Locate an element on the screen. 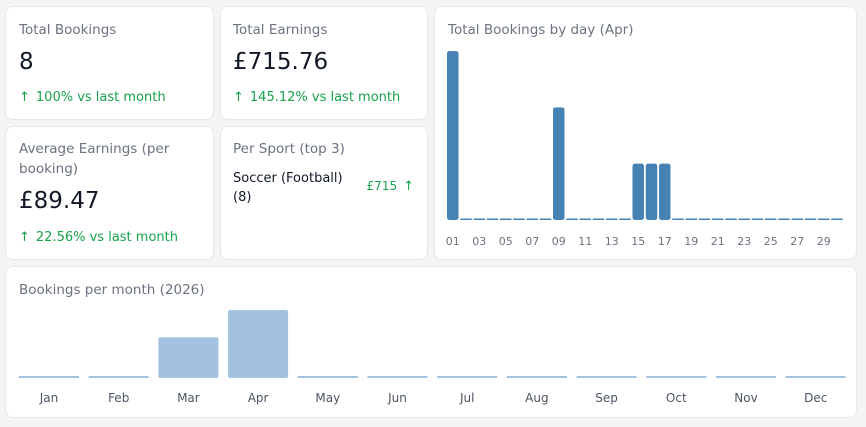 This screenshot has height=427, width=866. month-bar-may is located at coordinates (327, 377).